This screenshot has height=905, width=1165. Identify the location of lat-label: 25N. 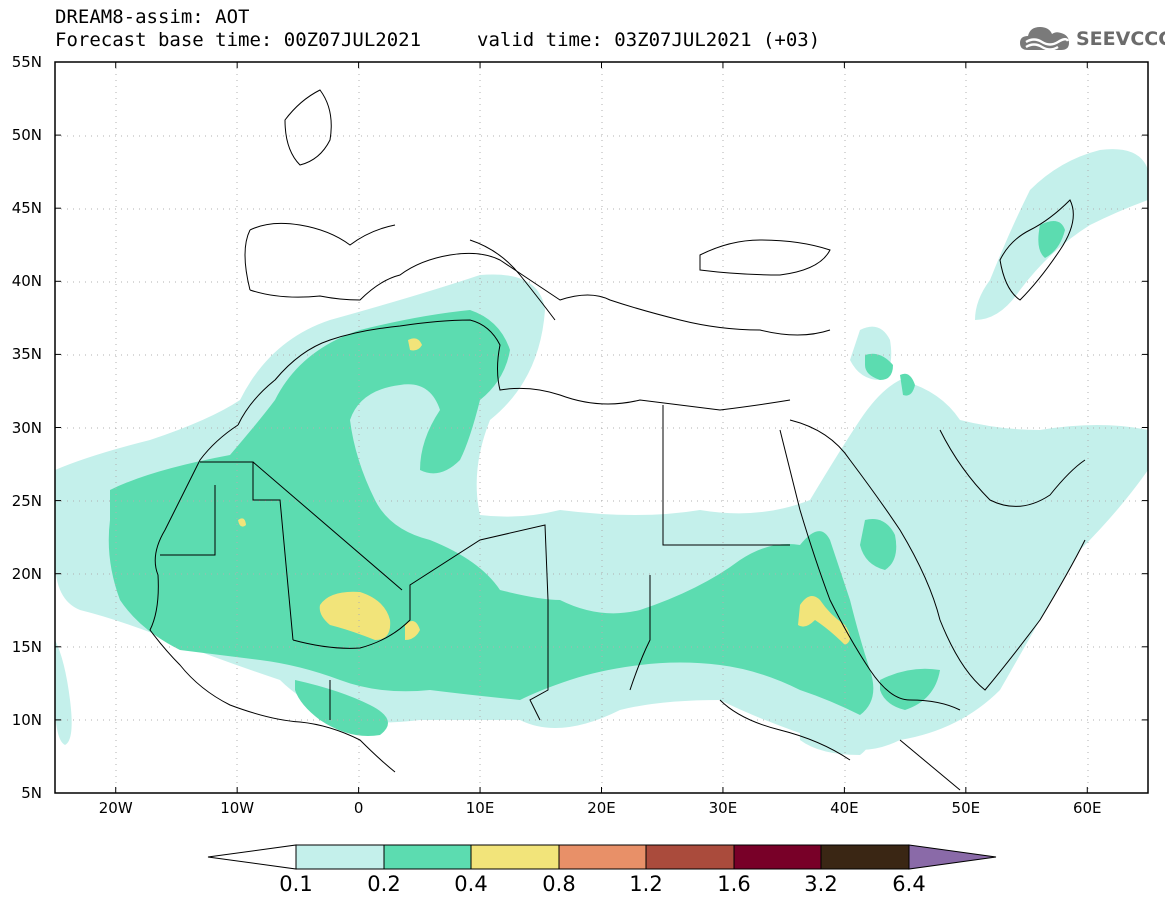
(26, 500).